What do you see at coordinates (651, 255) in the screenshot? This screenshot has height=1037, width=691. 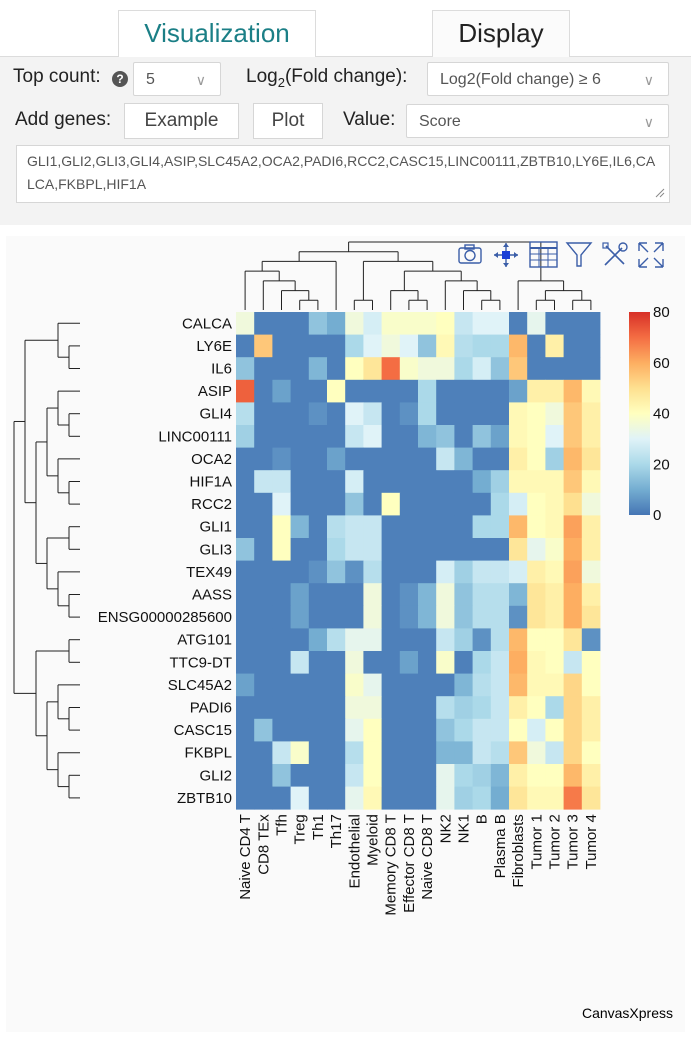 I see `fullscreen-icon` at bounding box center [651, 255].